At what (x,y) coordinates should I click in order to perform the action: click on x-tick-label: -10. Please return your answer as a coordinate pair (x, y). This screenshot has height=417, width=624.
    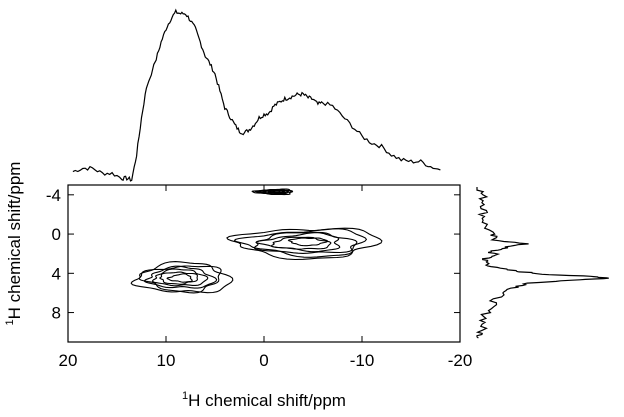
    Looking at the image, I should click on (362, 360).